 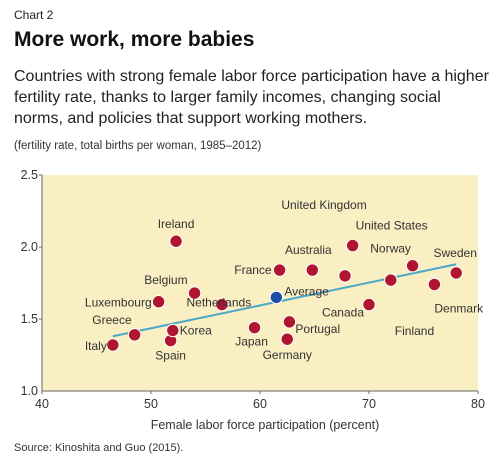 I want to click on data-point-luxembourg, so click(x=158, y=302).